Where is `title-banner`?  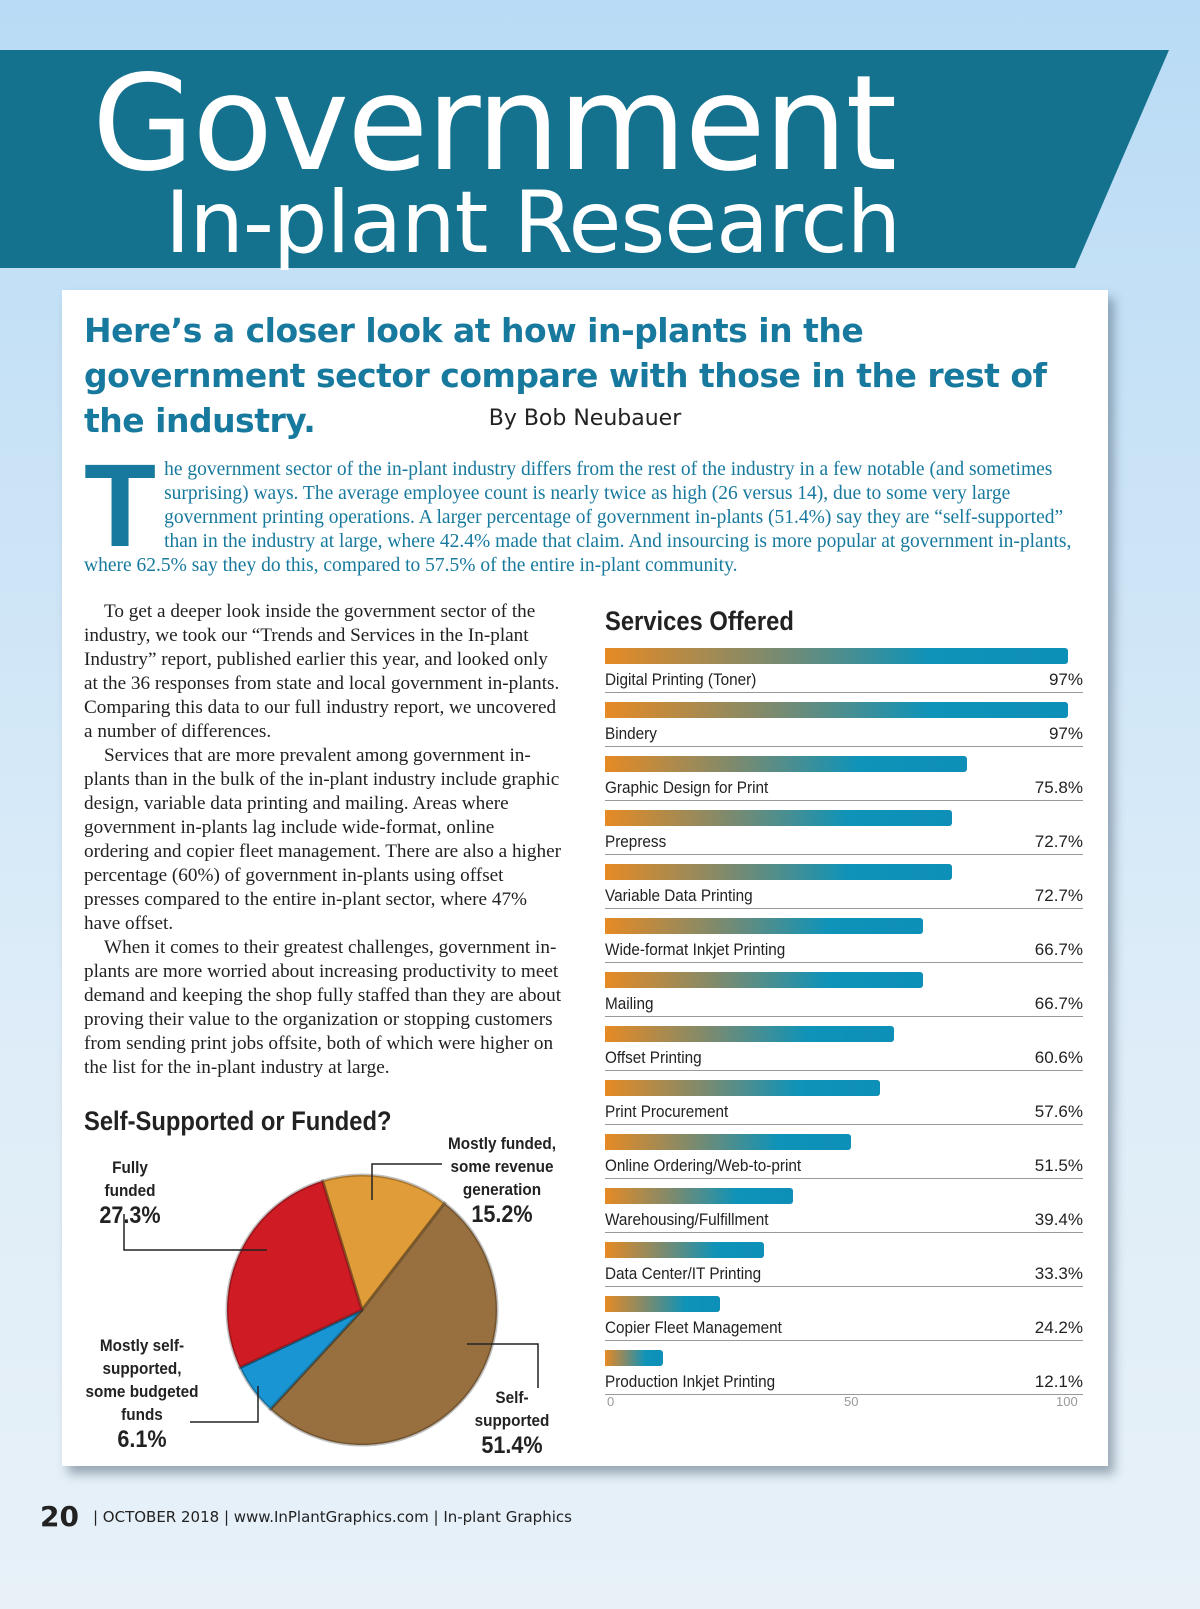 title-banner is located at coordinates (600, 160).